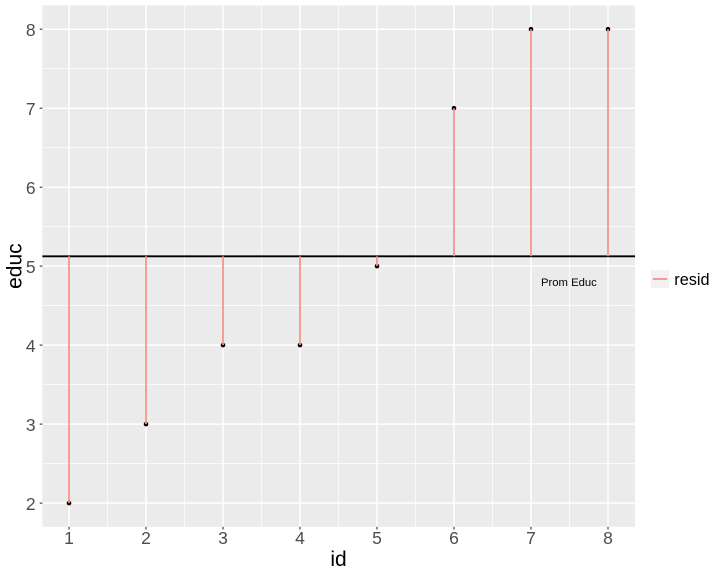  I want to click on svg-text: resid, so click(691, 280).